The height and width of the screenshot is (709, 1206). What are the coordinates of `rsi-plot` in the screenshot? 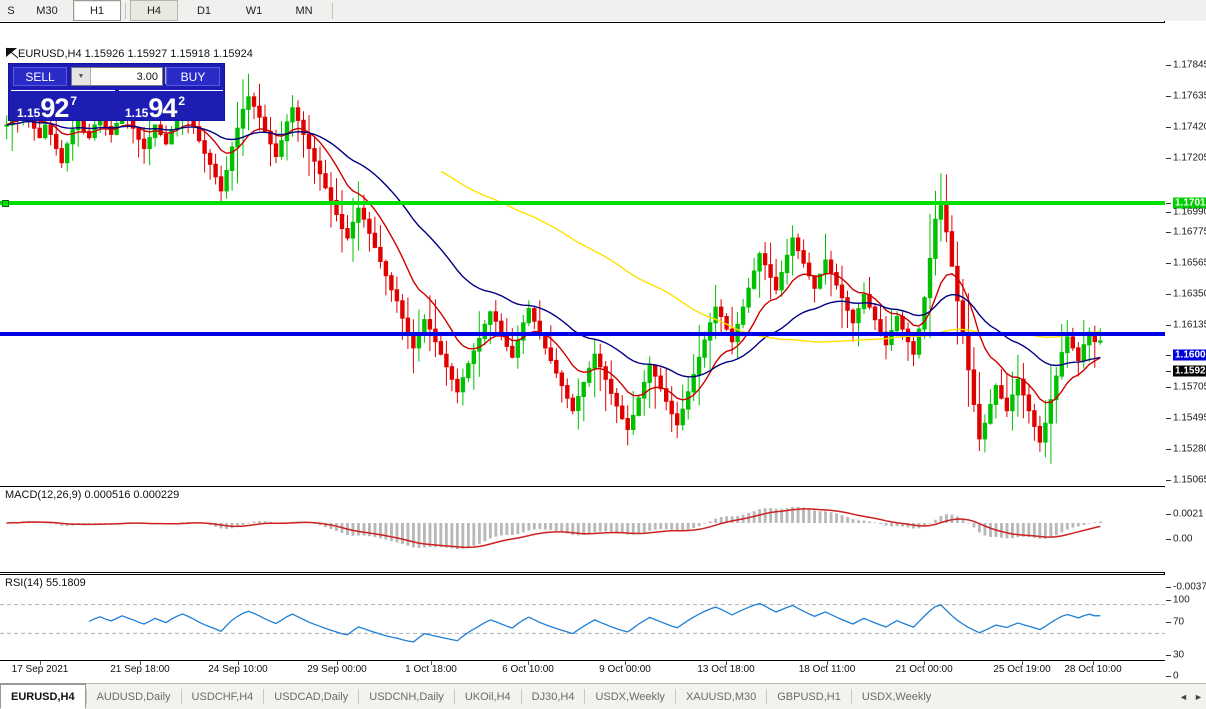 It's located at (582, 622).